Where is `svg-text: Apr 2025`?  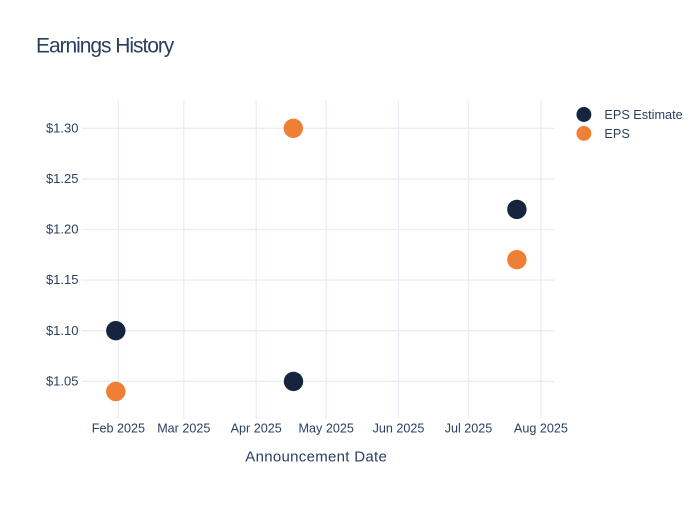
svg-text: Apr 2025 is located at coordinates (256, 429).